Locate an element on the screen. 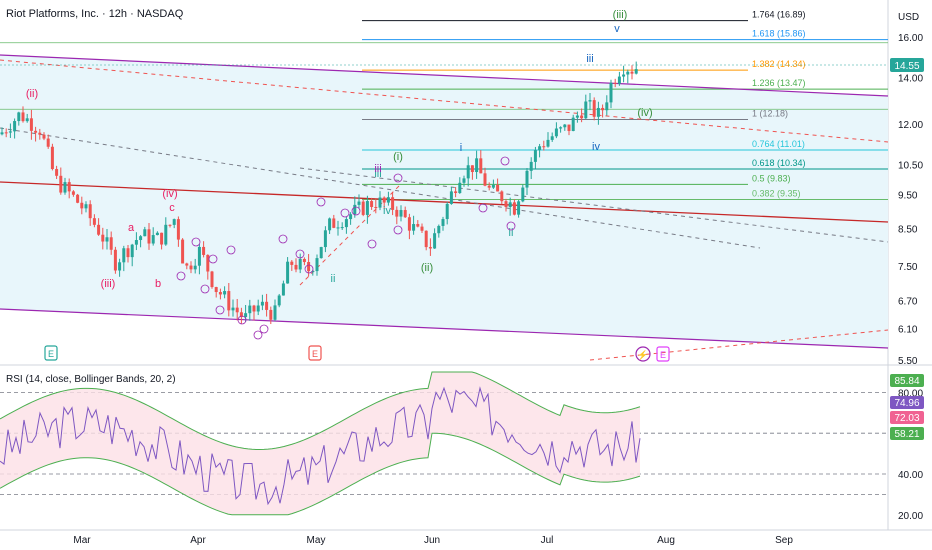  channel-upper-line is located at coordinates (444, 75).